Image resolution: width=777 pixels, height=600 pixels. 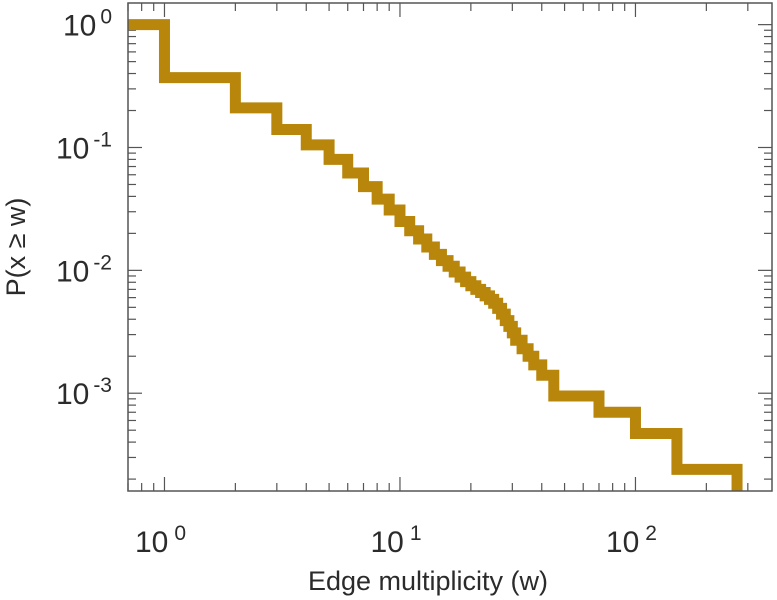 What do you see at coordinates (395, 540) in the screenshot?
I see `x-tick-label: 10 1` at bounding box center [395, 540].